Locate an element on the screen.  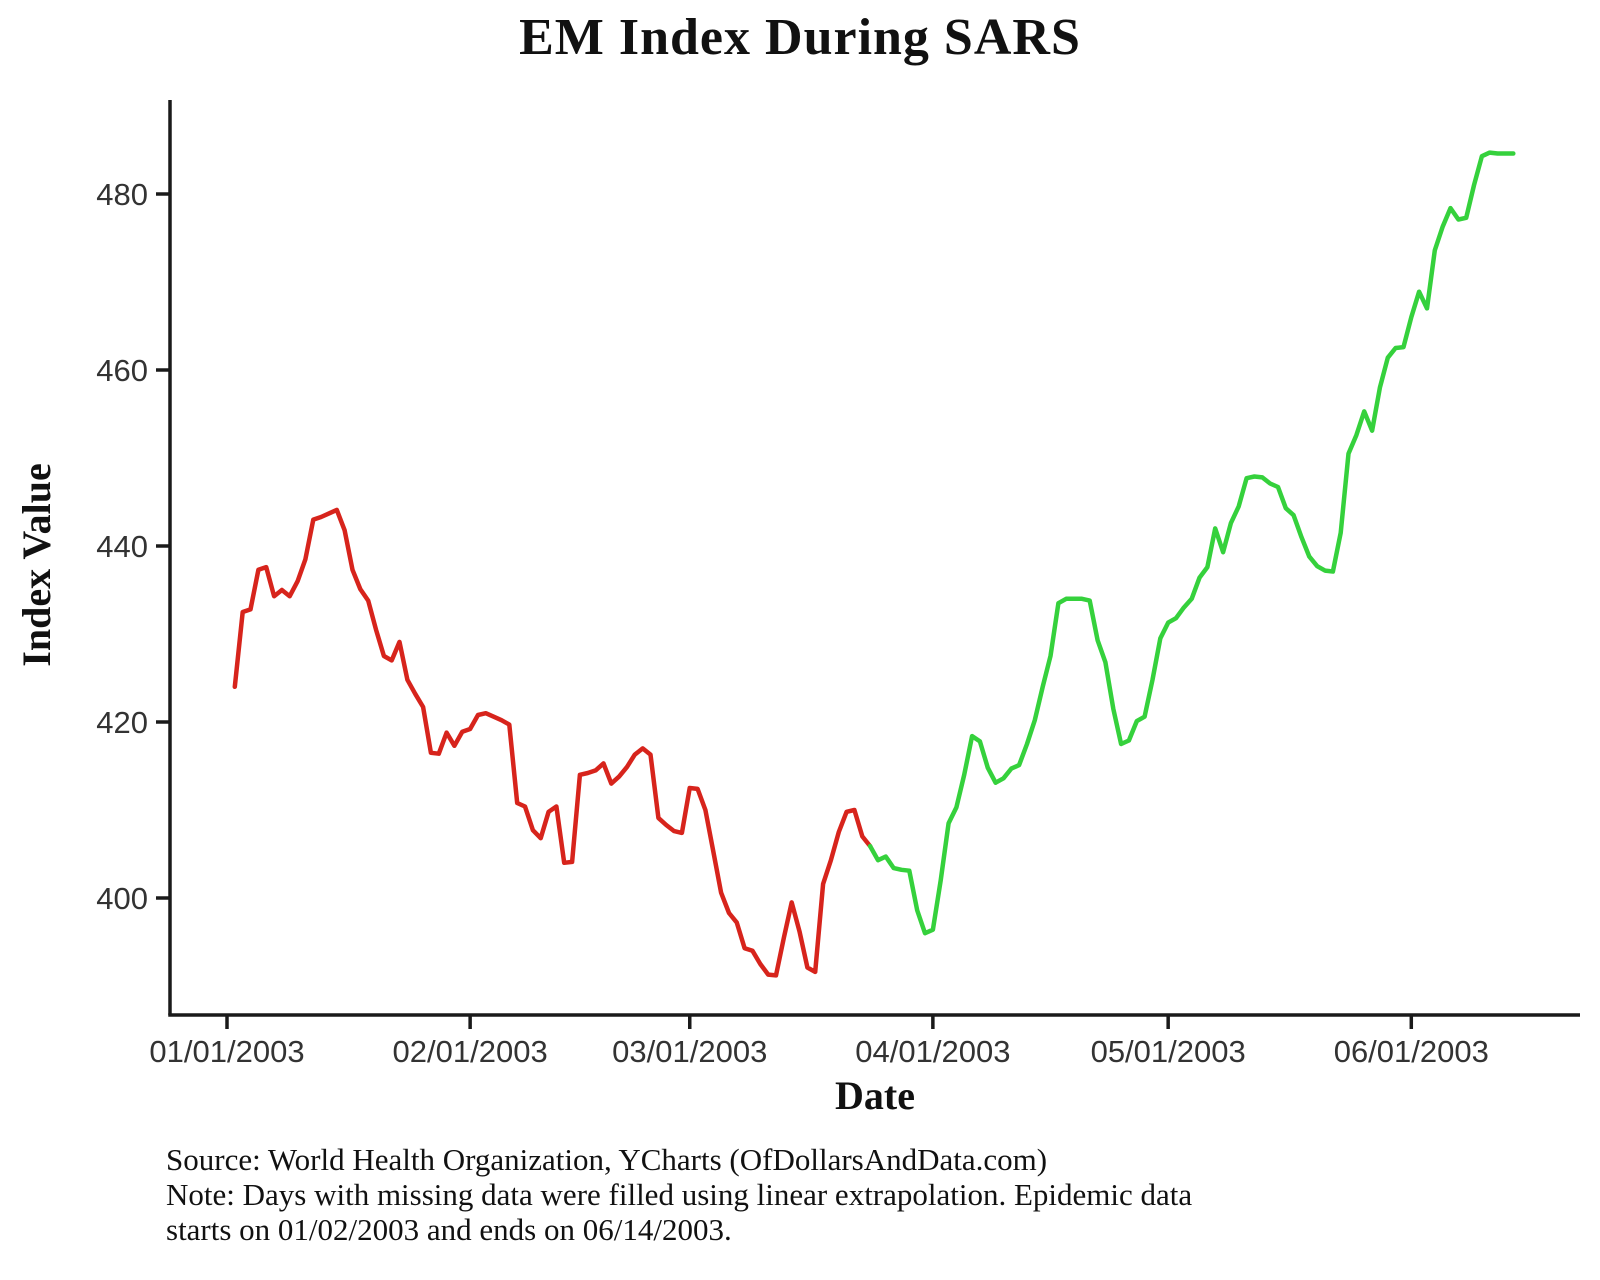
x-tick-label: 05/01/2003 is located at coordinates (1168, 1051).